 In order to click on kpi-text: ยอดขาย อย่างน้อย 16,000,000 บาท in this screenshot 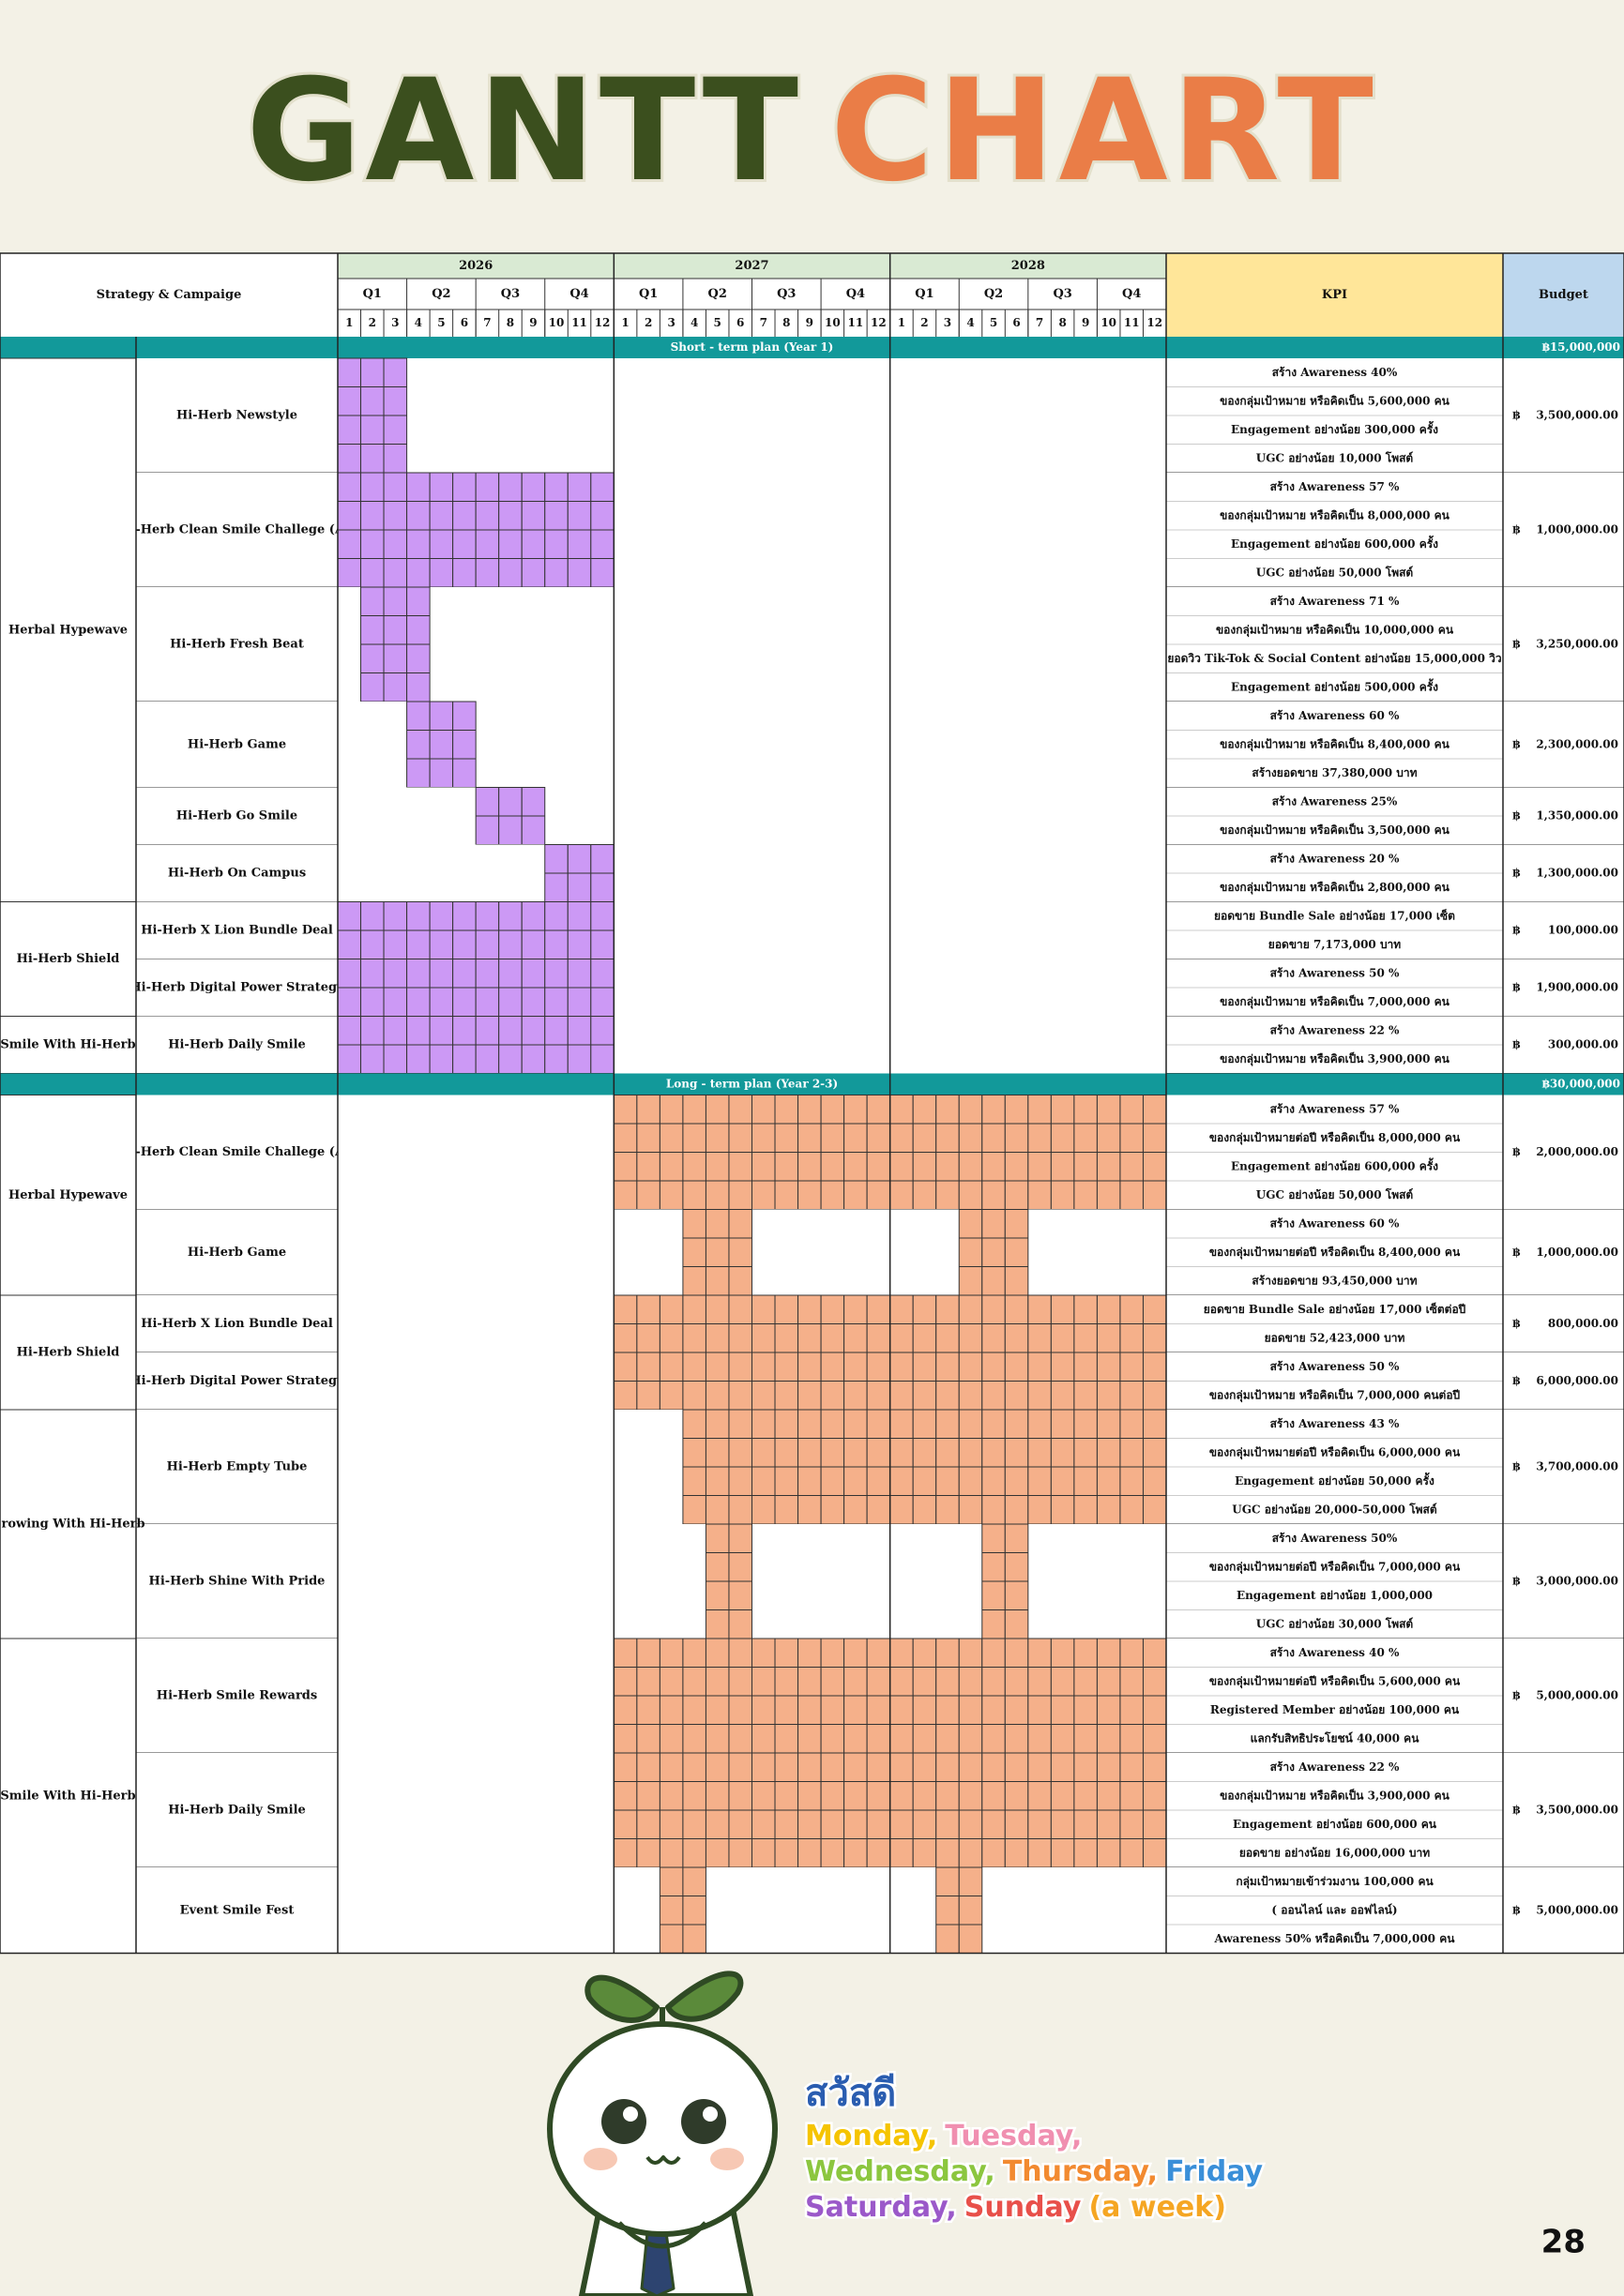, I will do `click(1335, 1852)`.